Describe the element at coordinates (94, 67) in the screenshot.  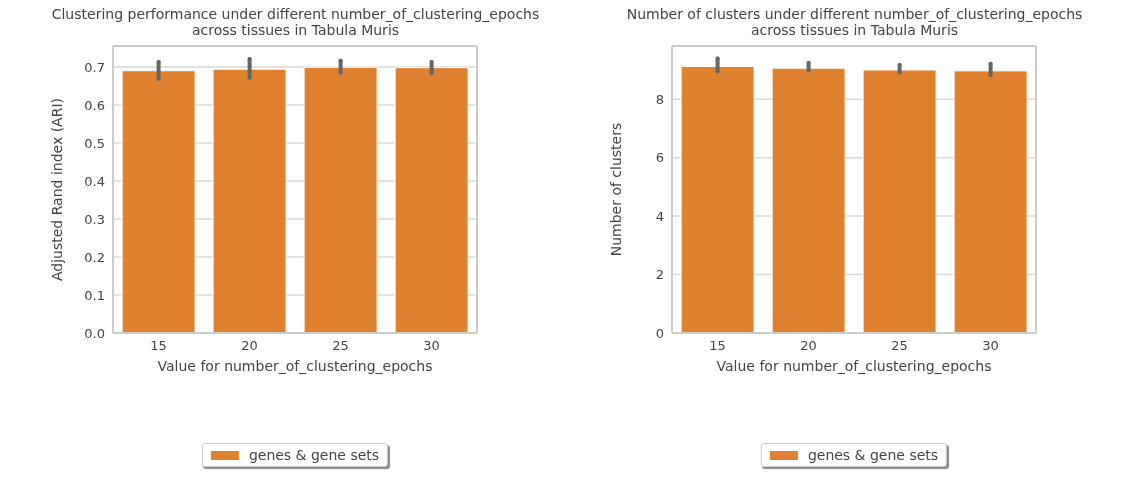
I see `y-tick-label: 0.7` at that location.